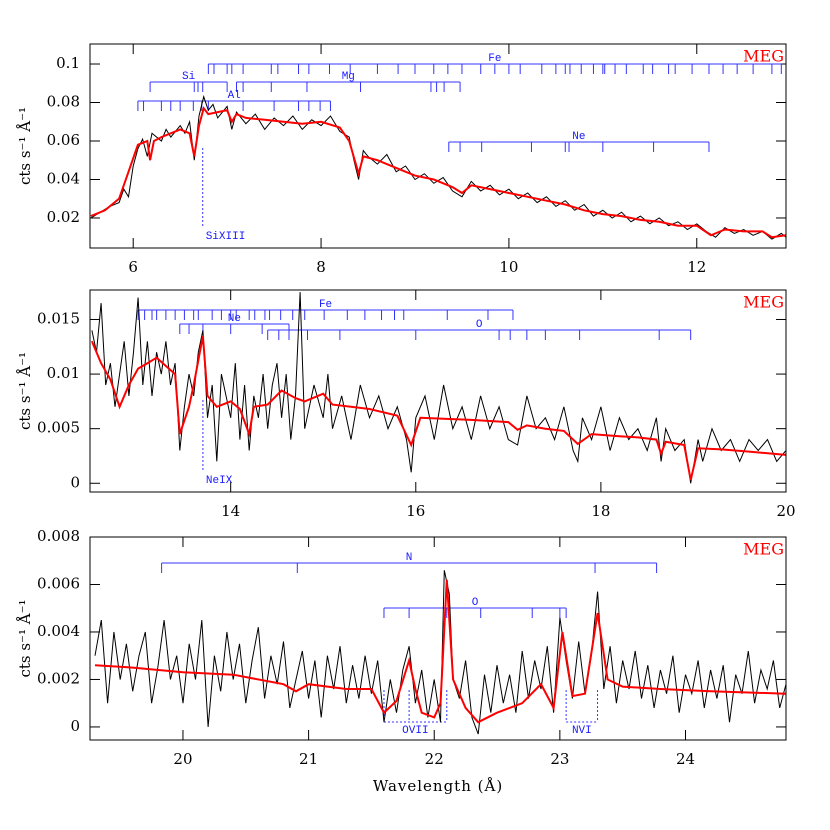 The height and width of the screenshot is (830, 830). What do you see at coordinates (63, 178) in the screenshot?
I see `y-tick-label: 0.04` at bounding box center [63, 178].